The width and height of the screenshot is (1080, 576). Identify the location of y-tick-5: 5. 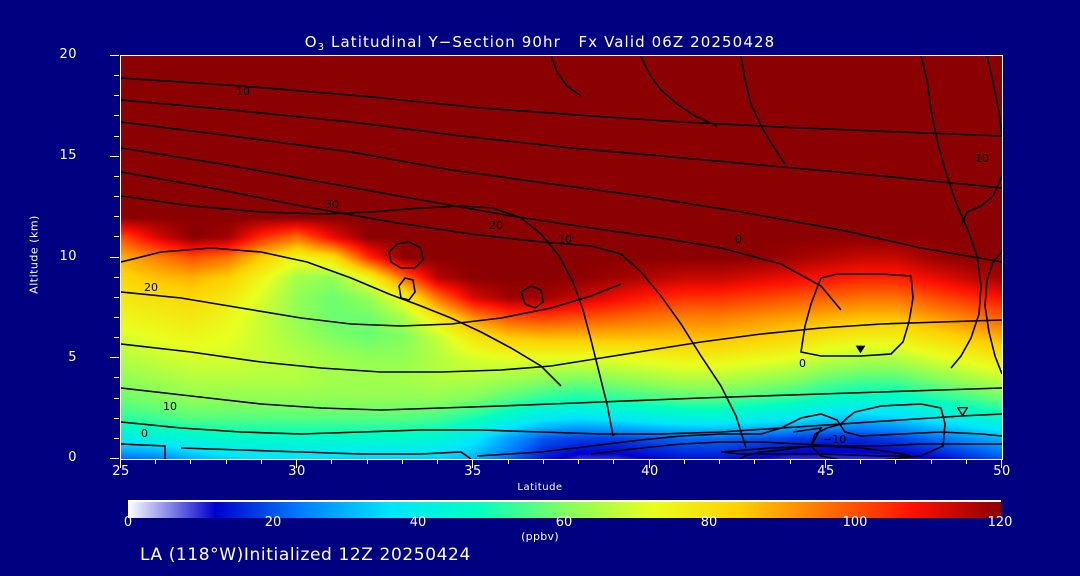
(72, 357).